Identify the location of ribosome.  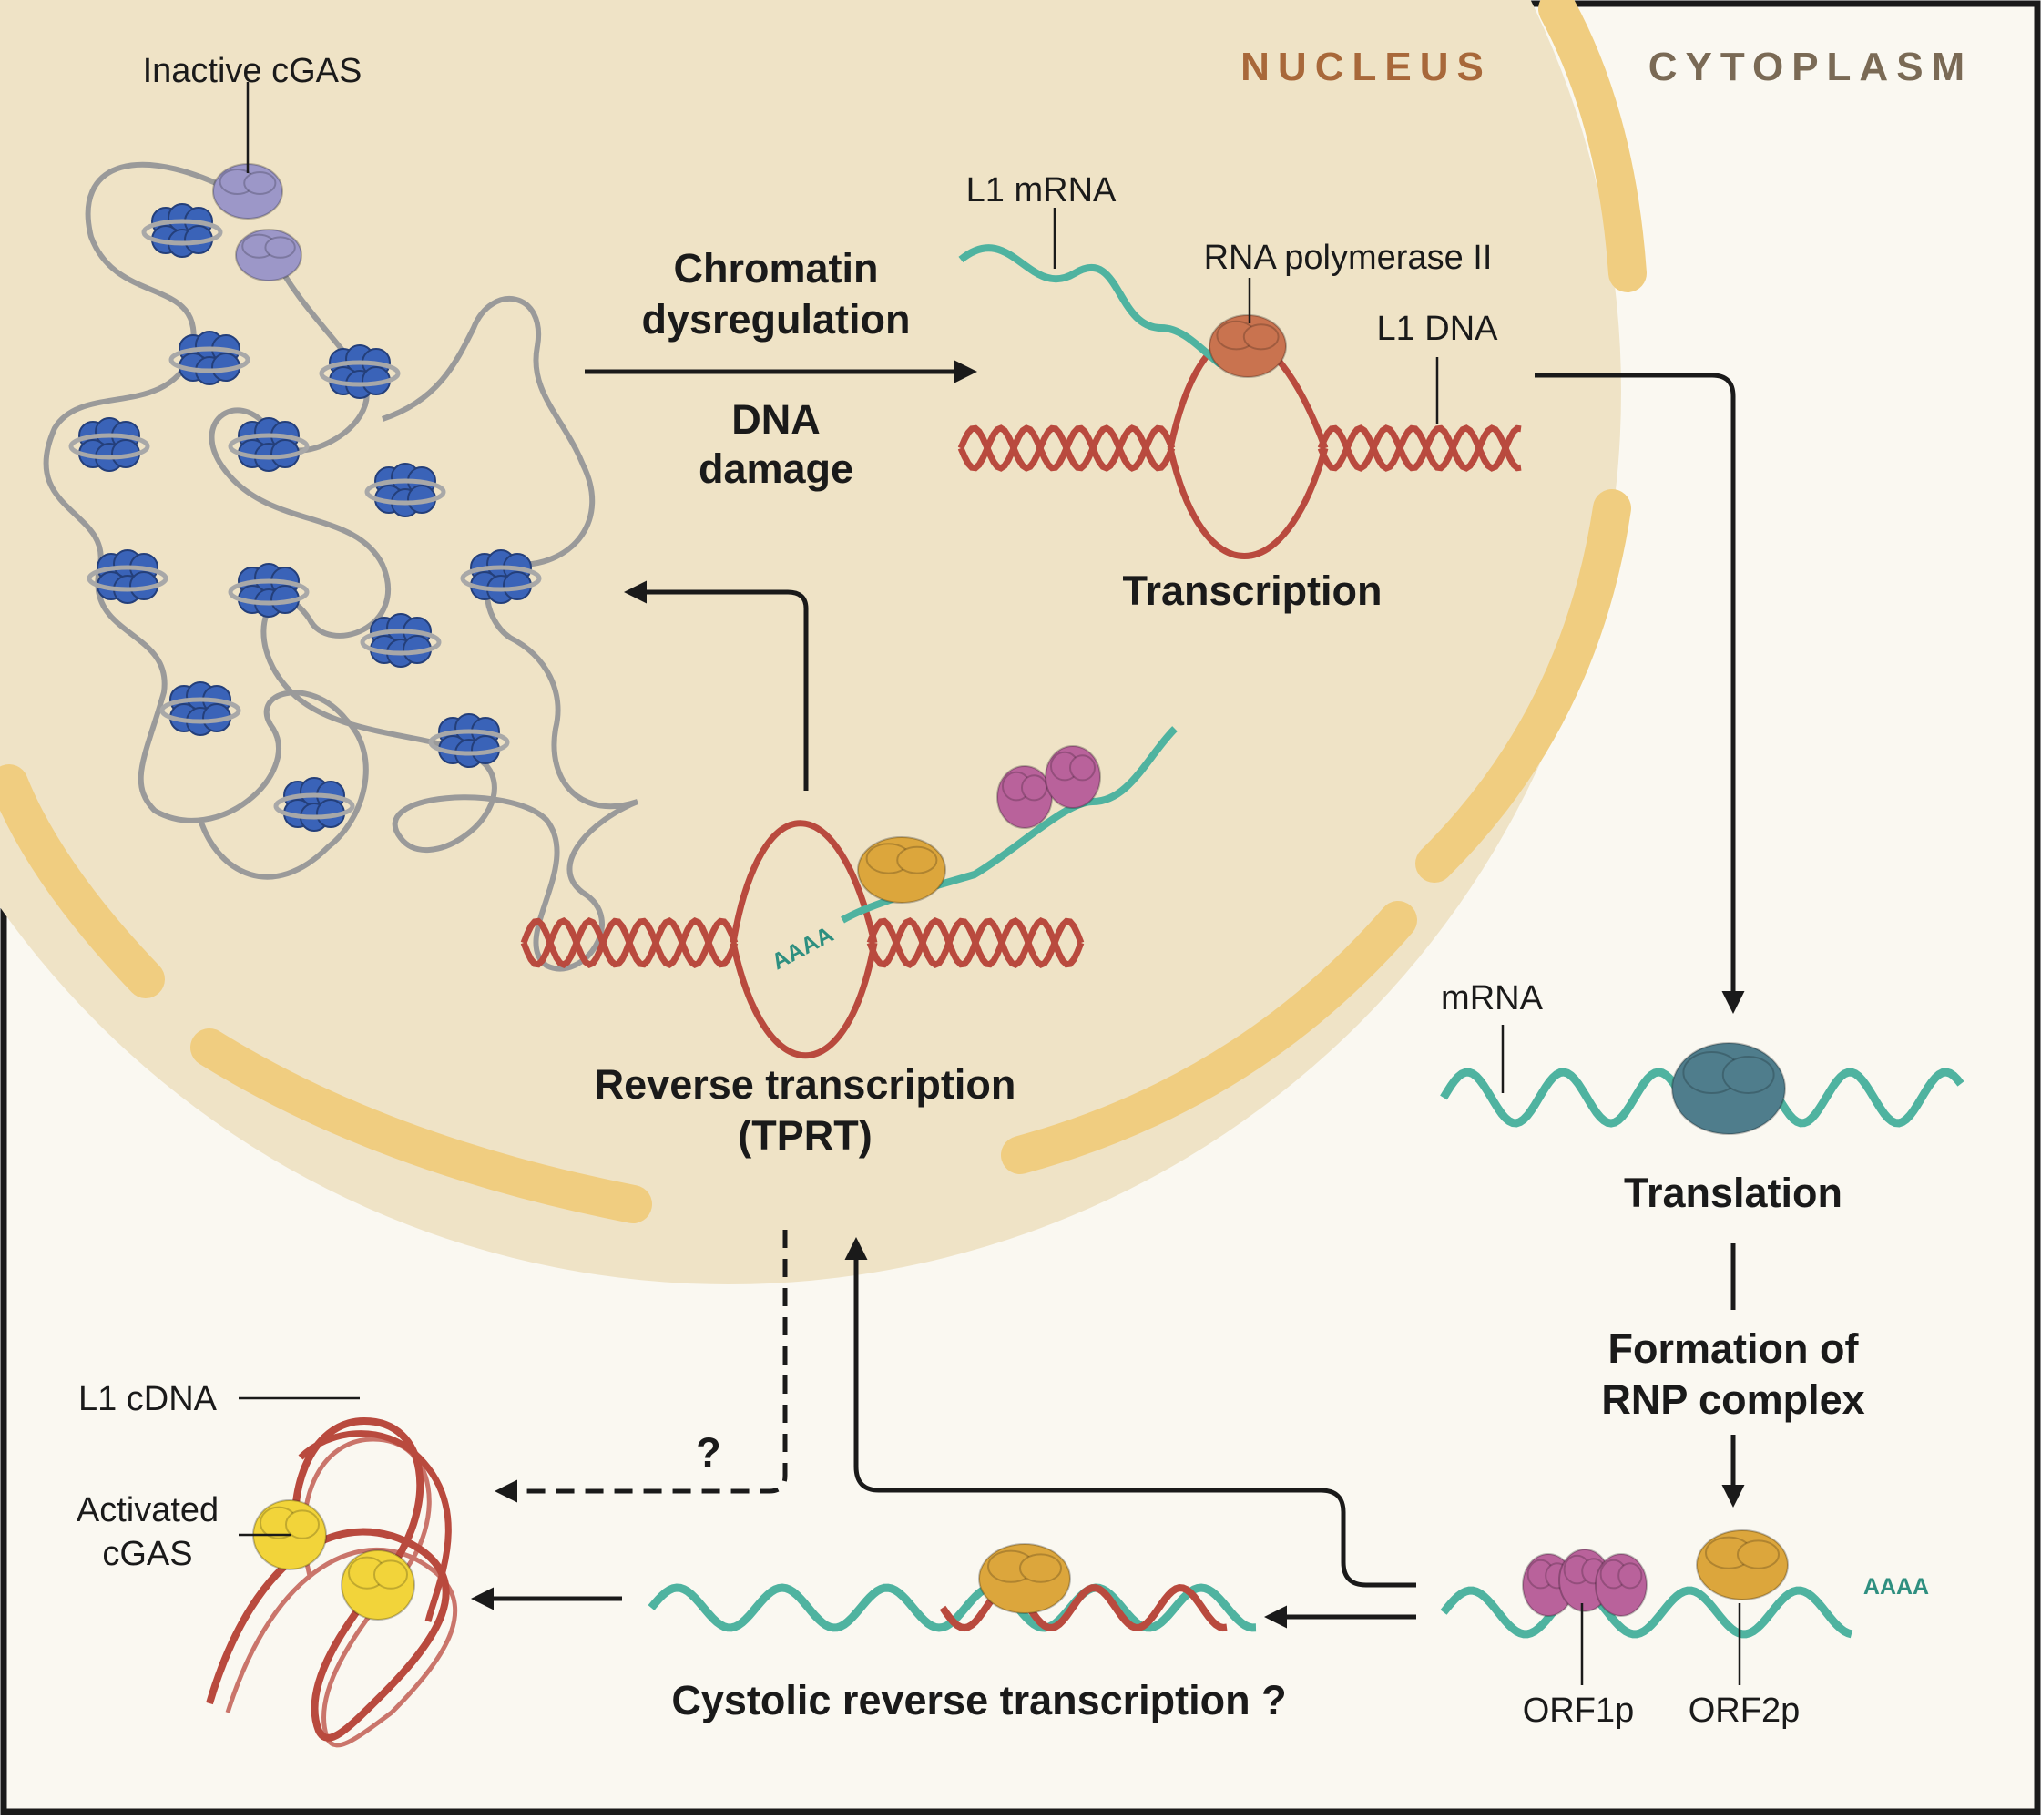
(1728, 1089).